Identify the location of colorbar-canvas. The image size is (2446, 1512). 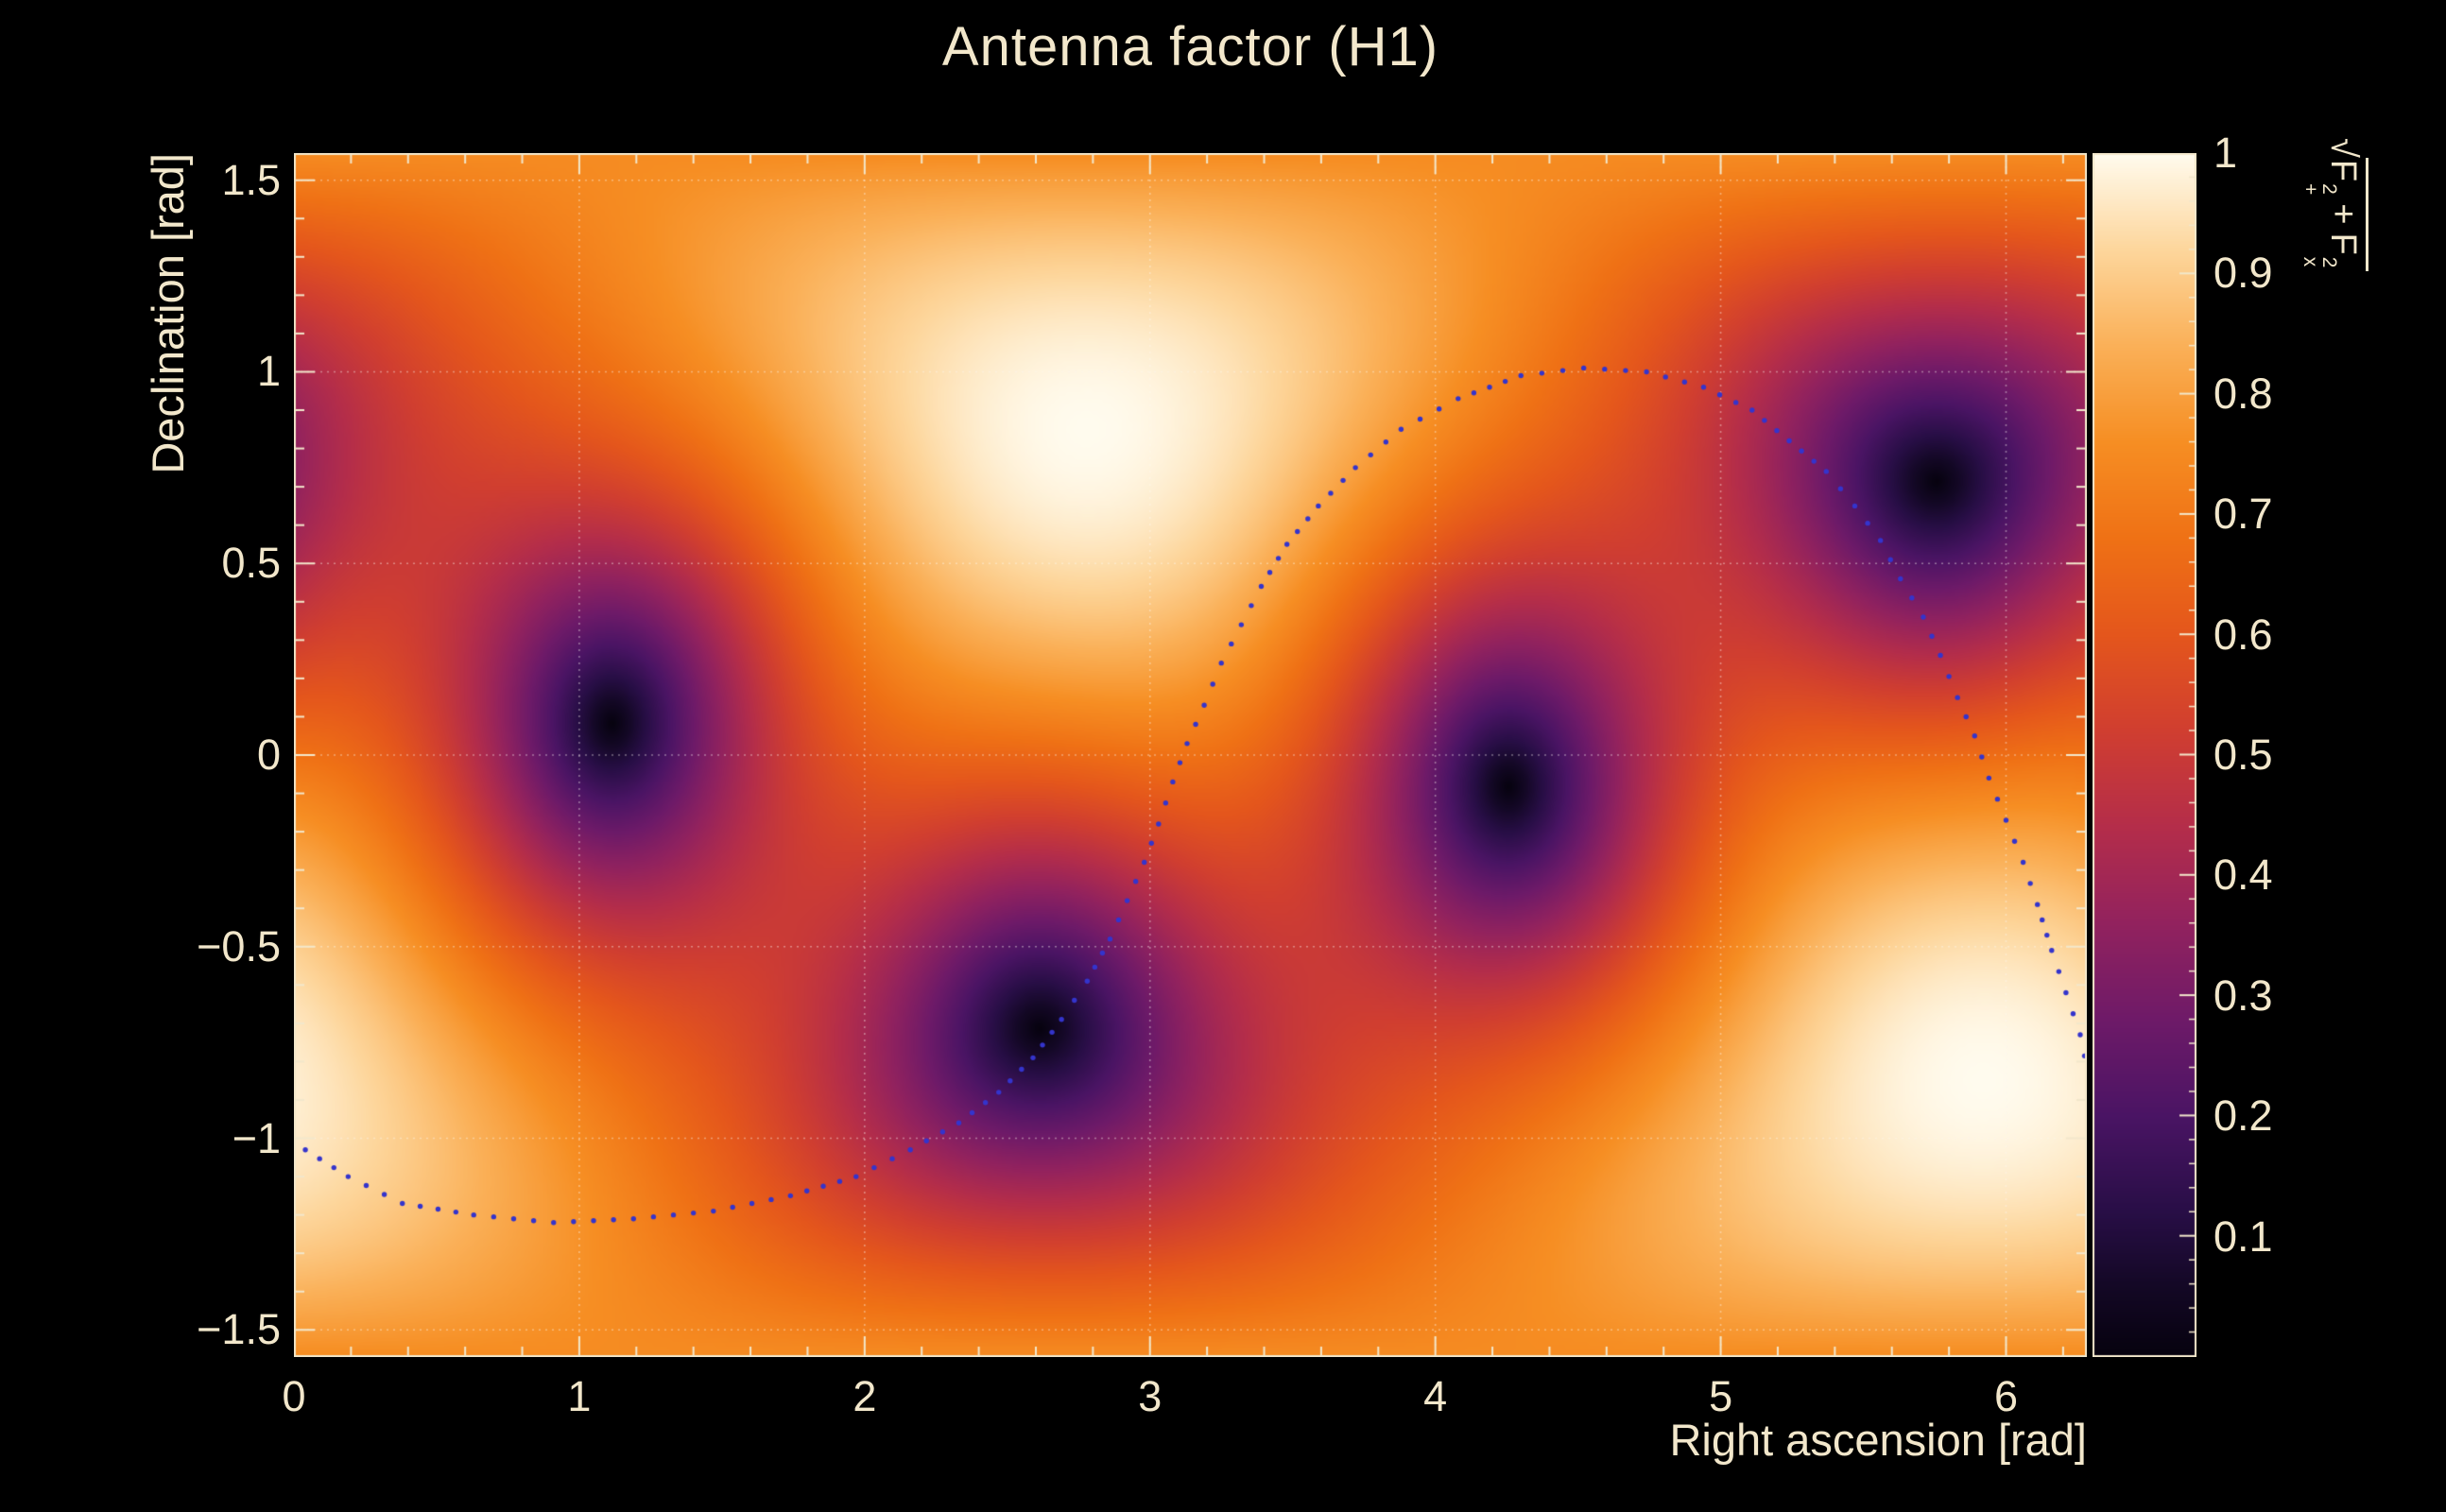
(2144, 755).